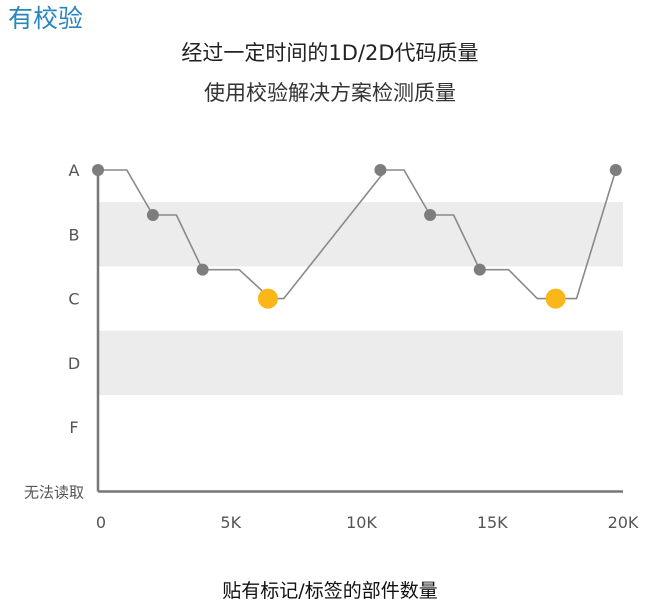  Describe the element at coordinates (73, 427) in the screenshot. I see `y-tick-label: F` at that location.